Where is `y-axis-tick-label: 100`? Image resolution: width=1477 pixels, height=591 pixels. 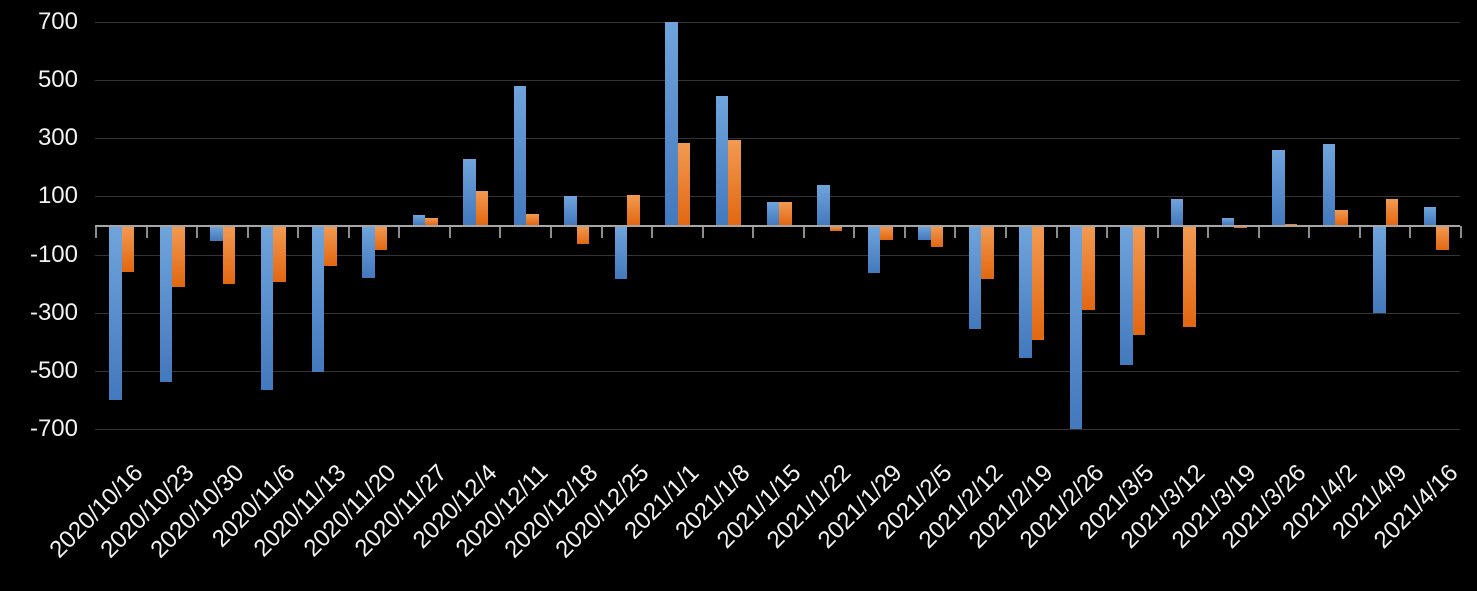
y-axis-tick-label: 100 is located at coordinates (57, 196).